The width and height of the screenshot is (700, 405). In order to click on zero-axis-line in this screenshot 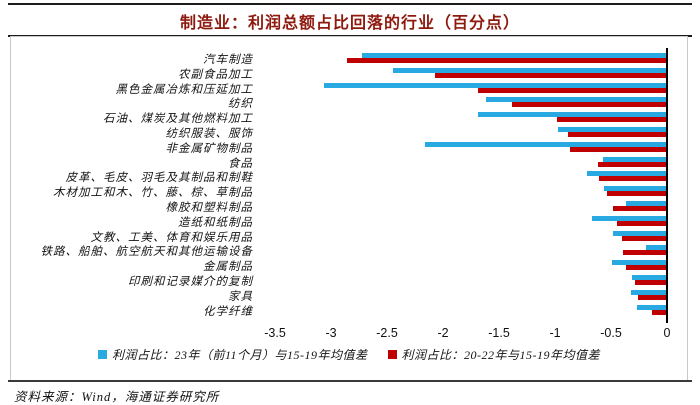, I will do `click(667, 185)`.